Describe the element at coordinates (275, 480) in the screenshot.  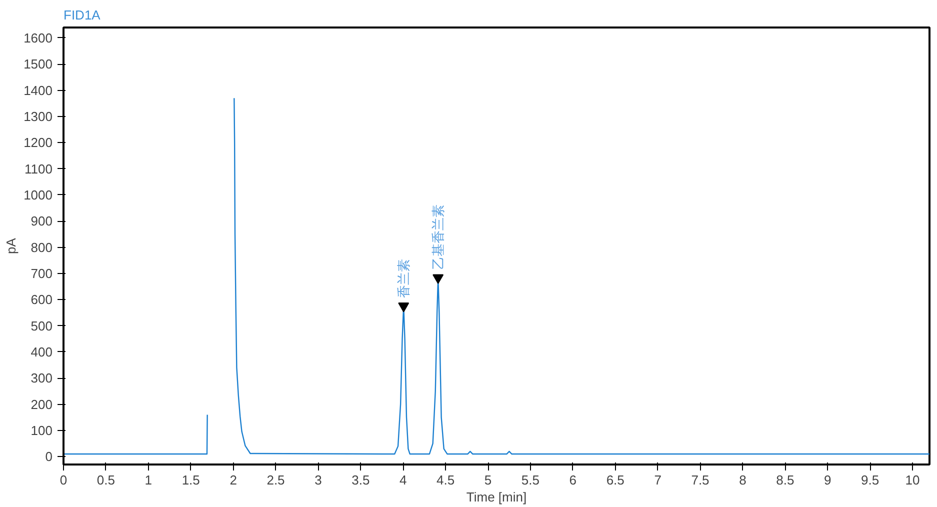
I see `x-tick-label: 2.5` at that location.